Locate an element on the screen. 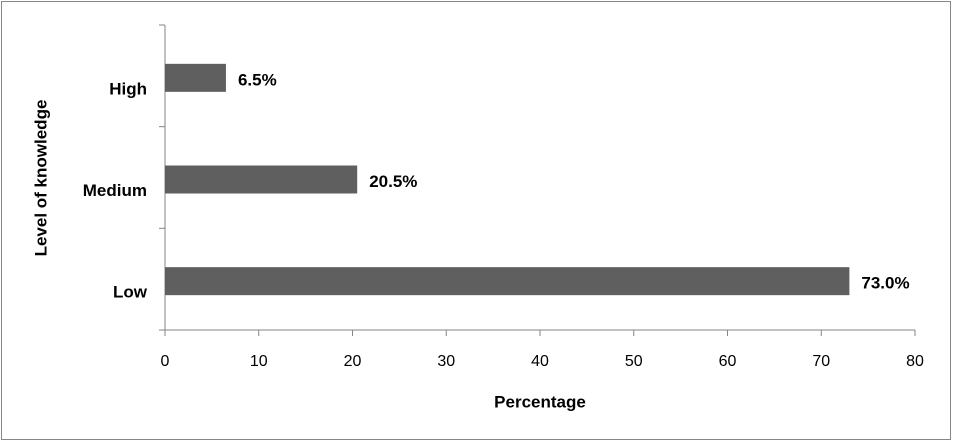 Image resolution: width=953 pixels, height=442 pixels. x-tick-label: 40 is located at coordinates (540, 361).